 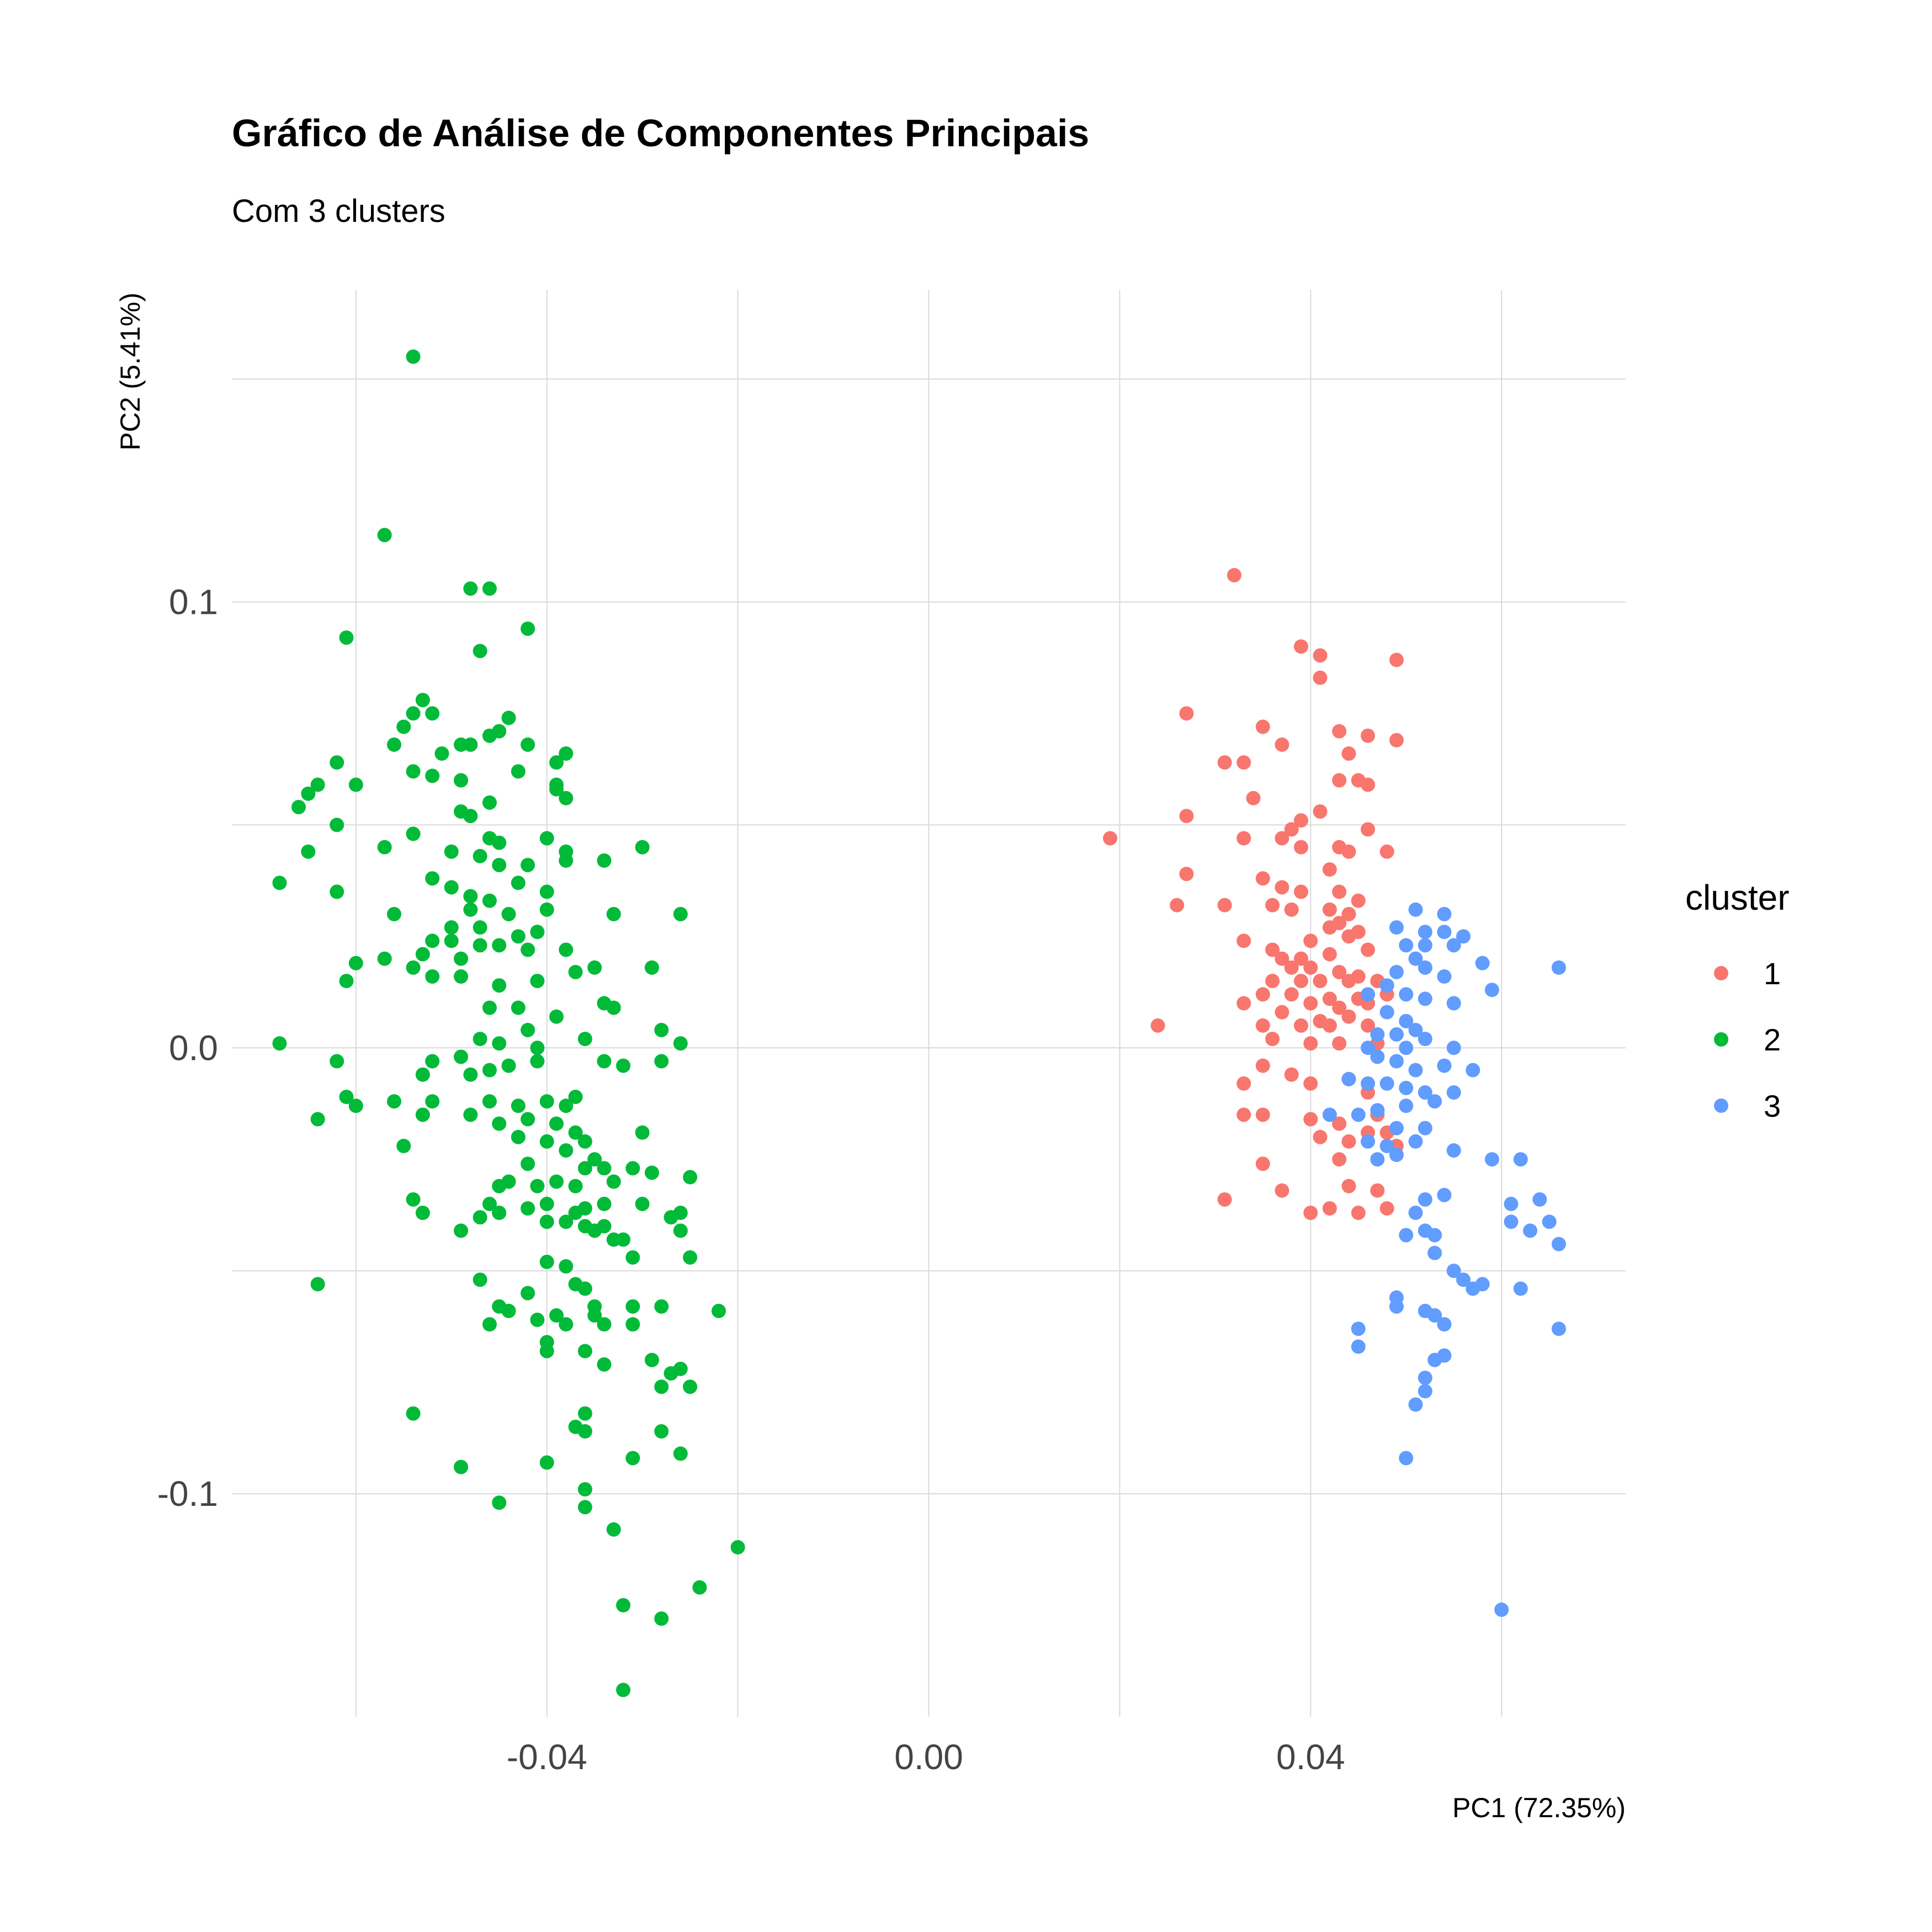 I want to click on x-tick-label: 0.00, so click(x=929, y=1757).